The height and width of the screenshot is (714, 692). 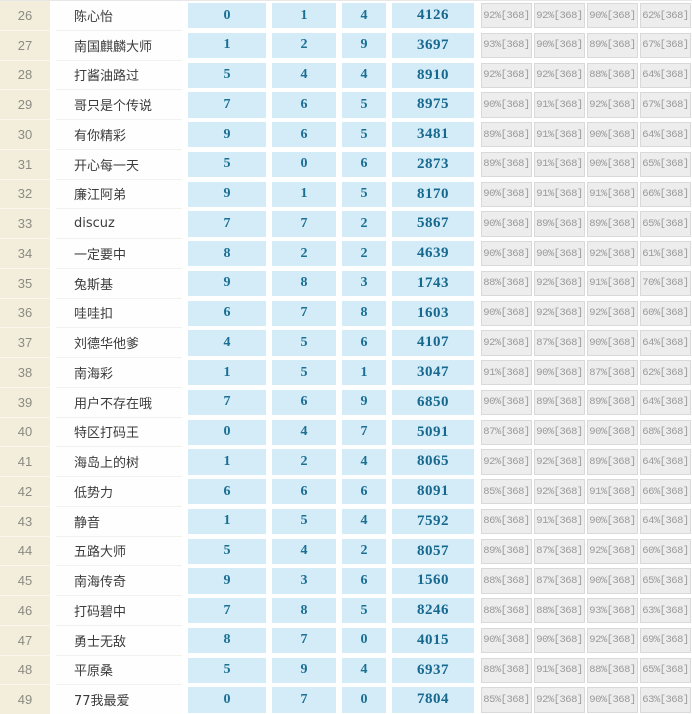 What do you see at coordinates (586, 343) in the screenshot?
I see `accuracy-stats-group: 92%[368] 87%[368] 90%[368] 64%[368]` at bounding box center [586, 343].